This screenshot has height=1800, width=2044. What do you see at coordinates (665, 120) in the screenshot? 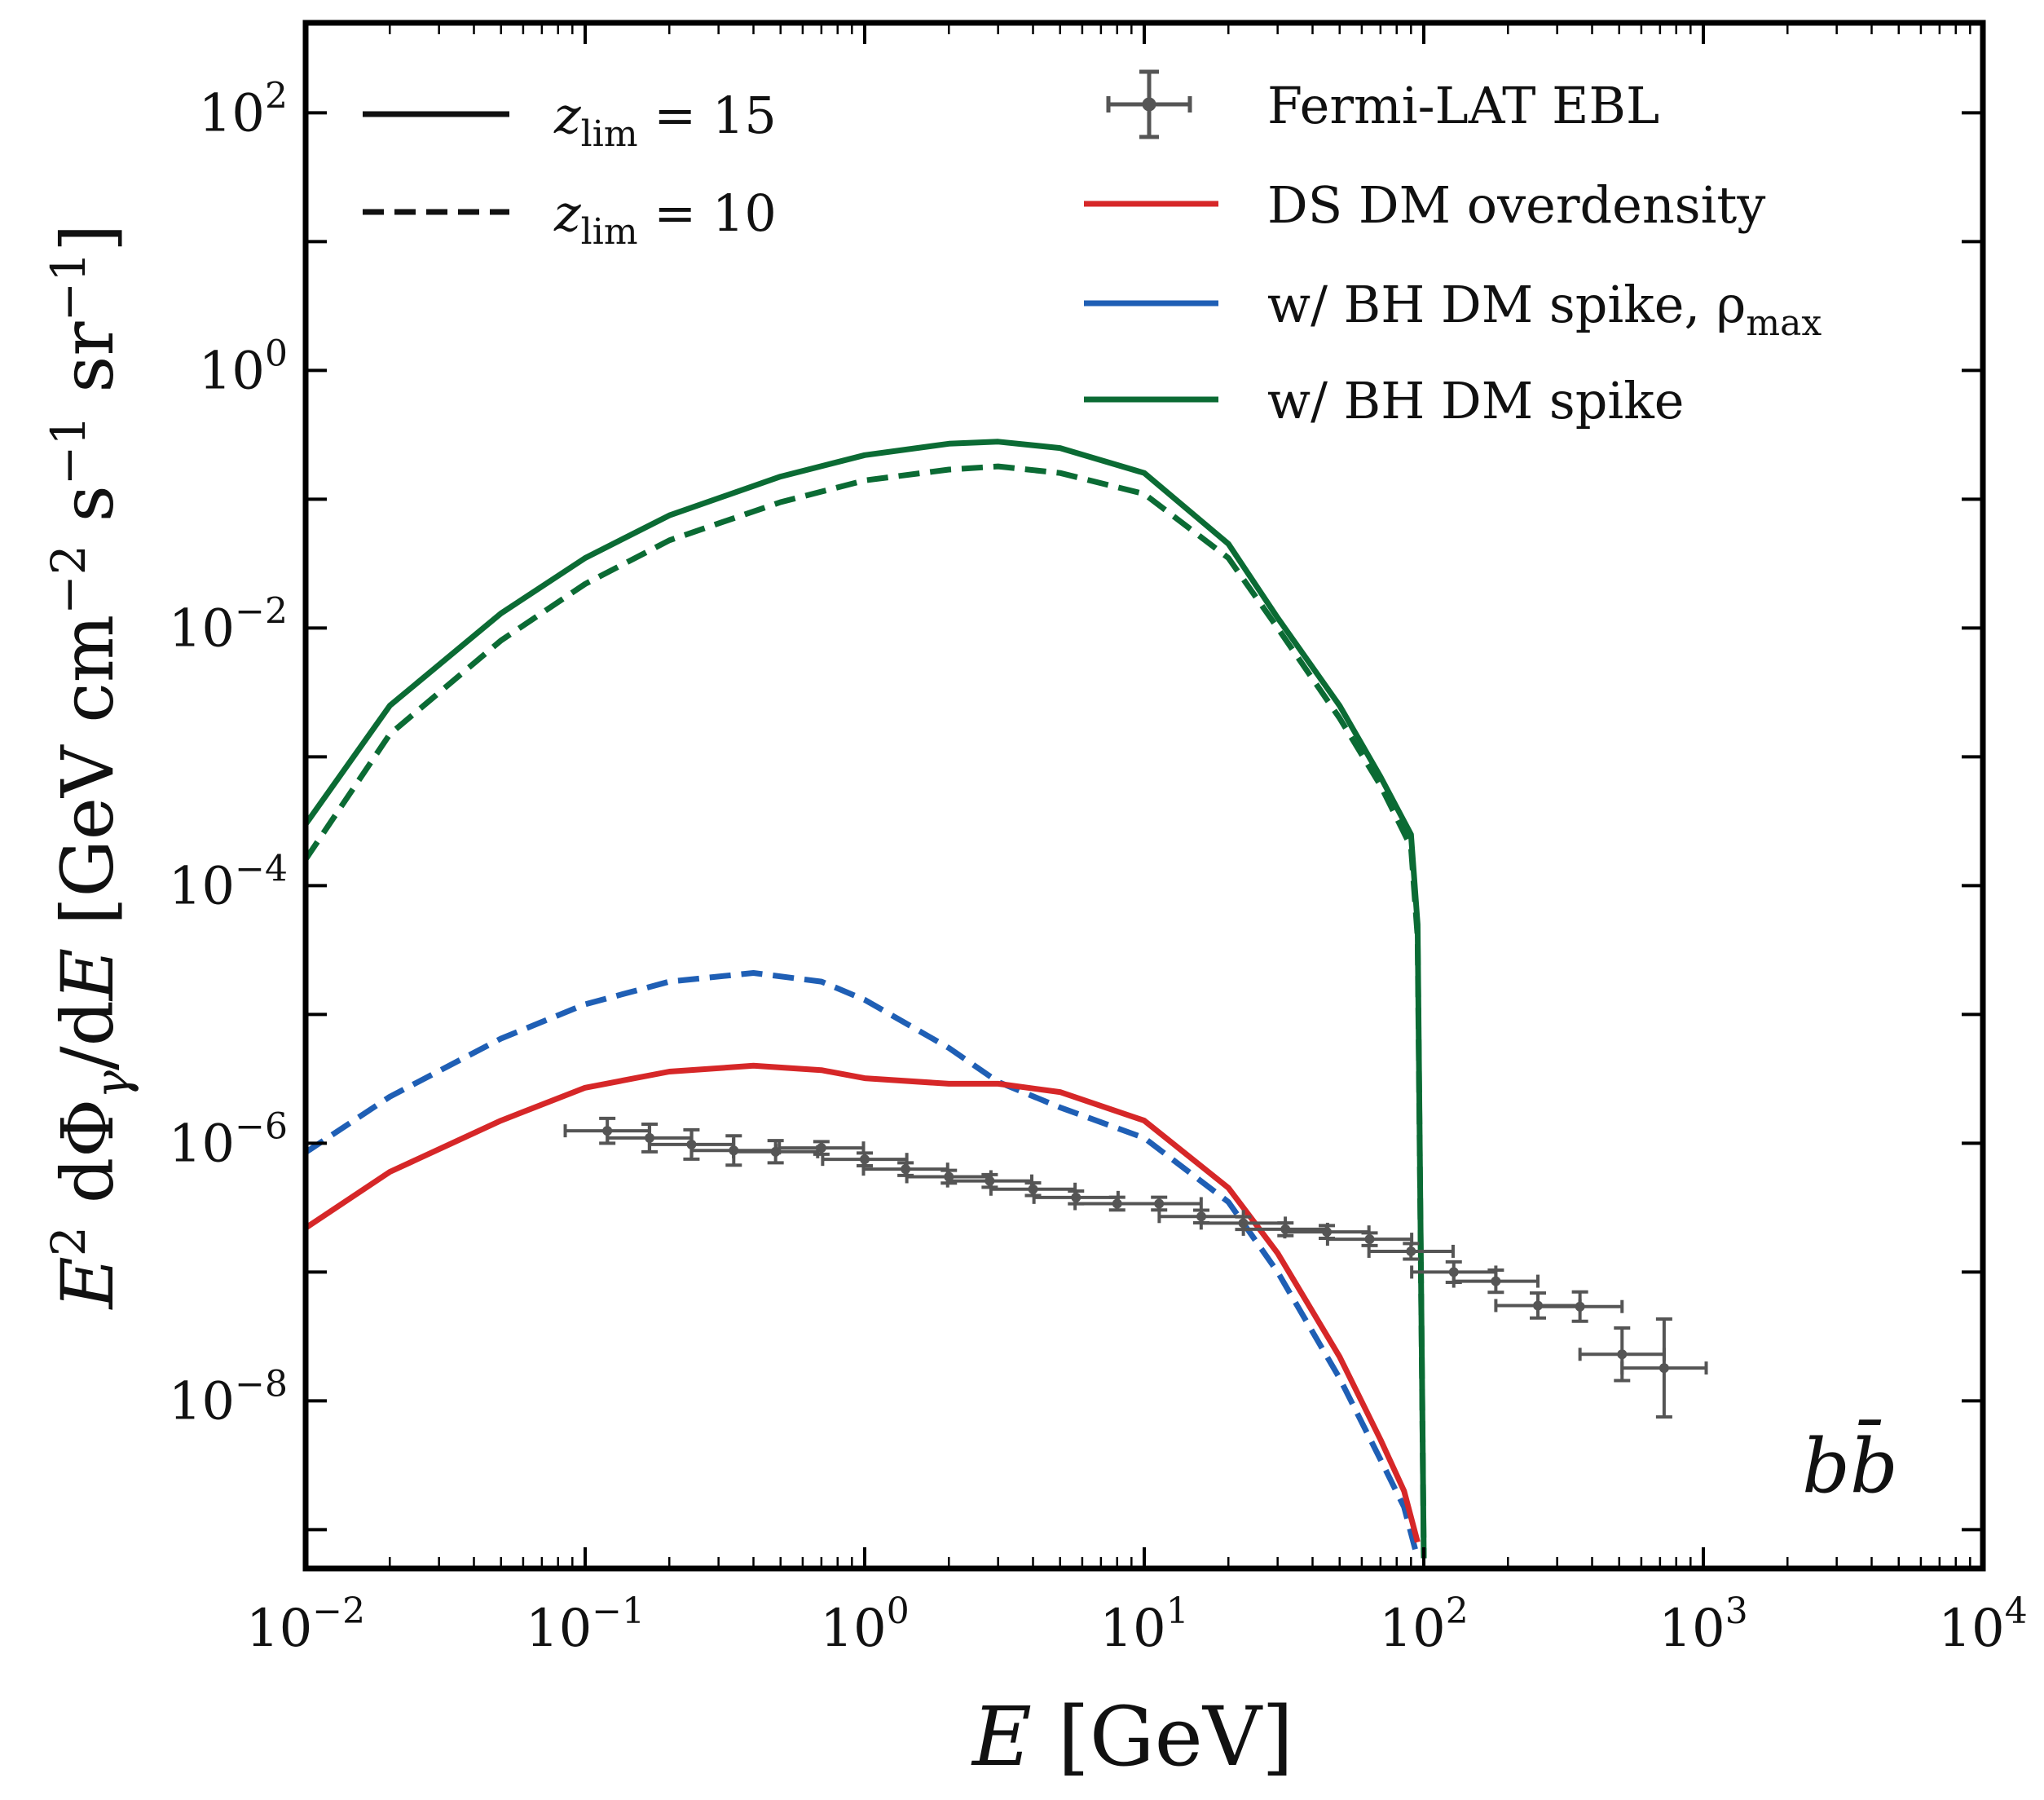
I see `legend-label-zlim15: zlim = 15` at bounding box center [665, 120].